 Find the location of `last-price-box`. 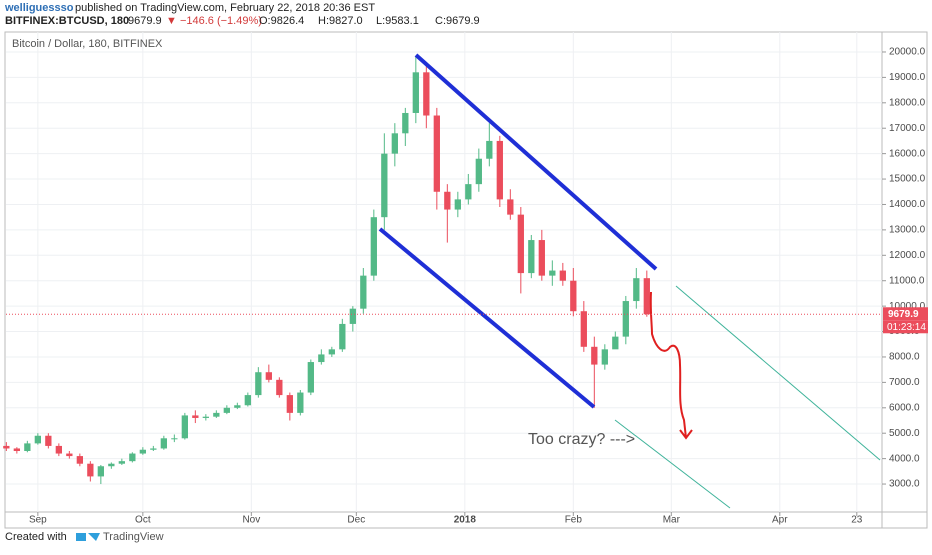

last-price-box is located at coordinates (905, 314).